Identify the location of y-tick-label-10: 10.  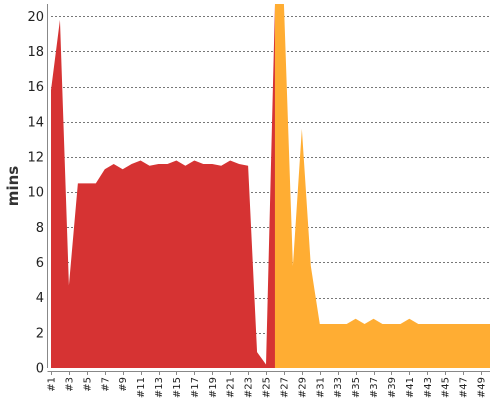
(35, 193).